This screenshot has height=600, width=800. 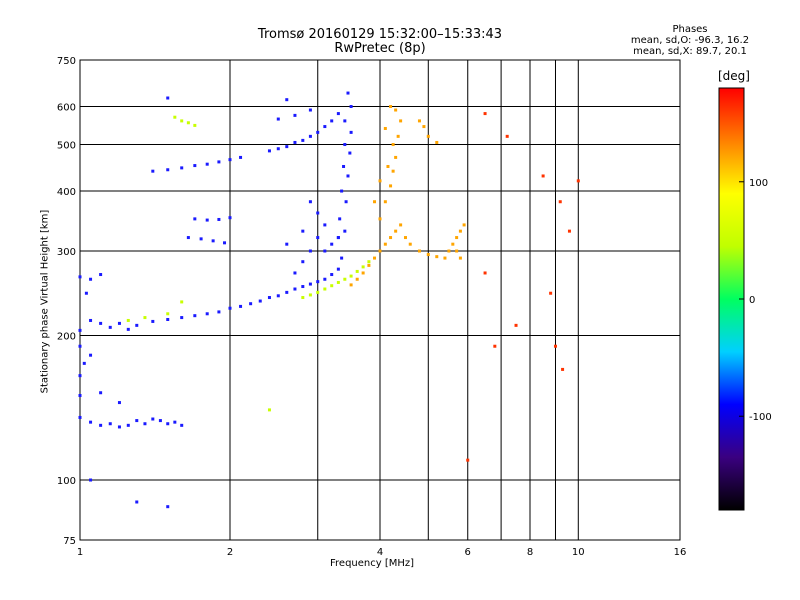 What do you see at coordinates (690, 29) in the screenshot?
I see `stats-header: Phases` at bounding box center [690, 29].